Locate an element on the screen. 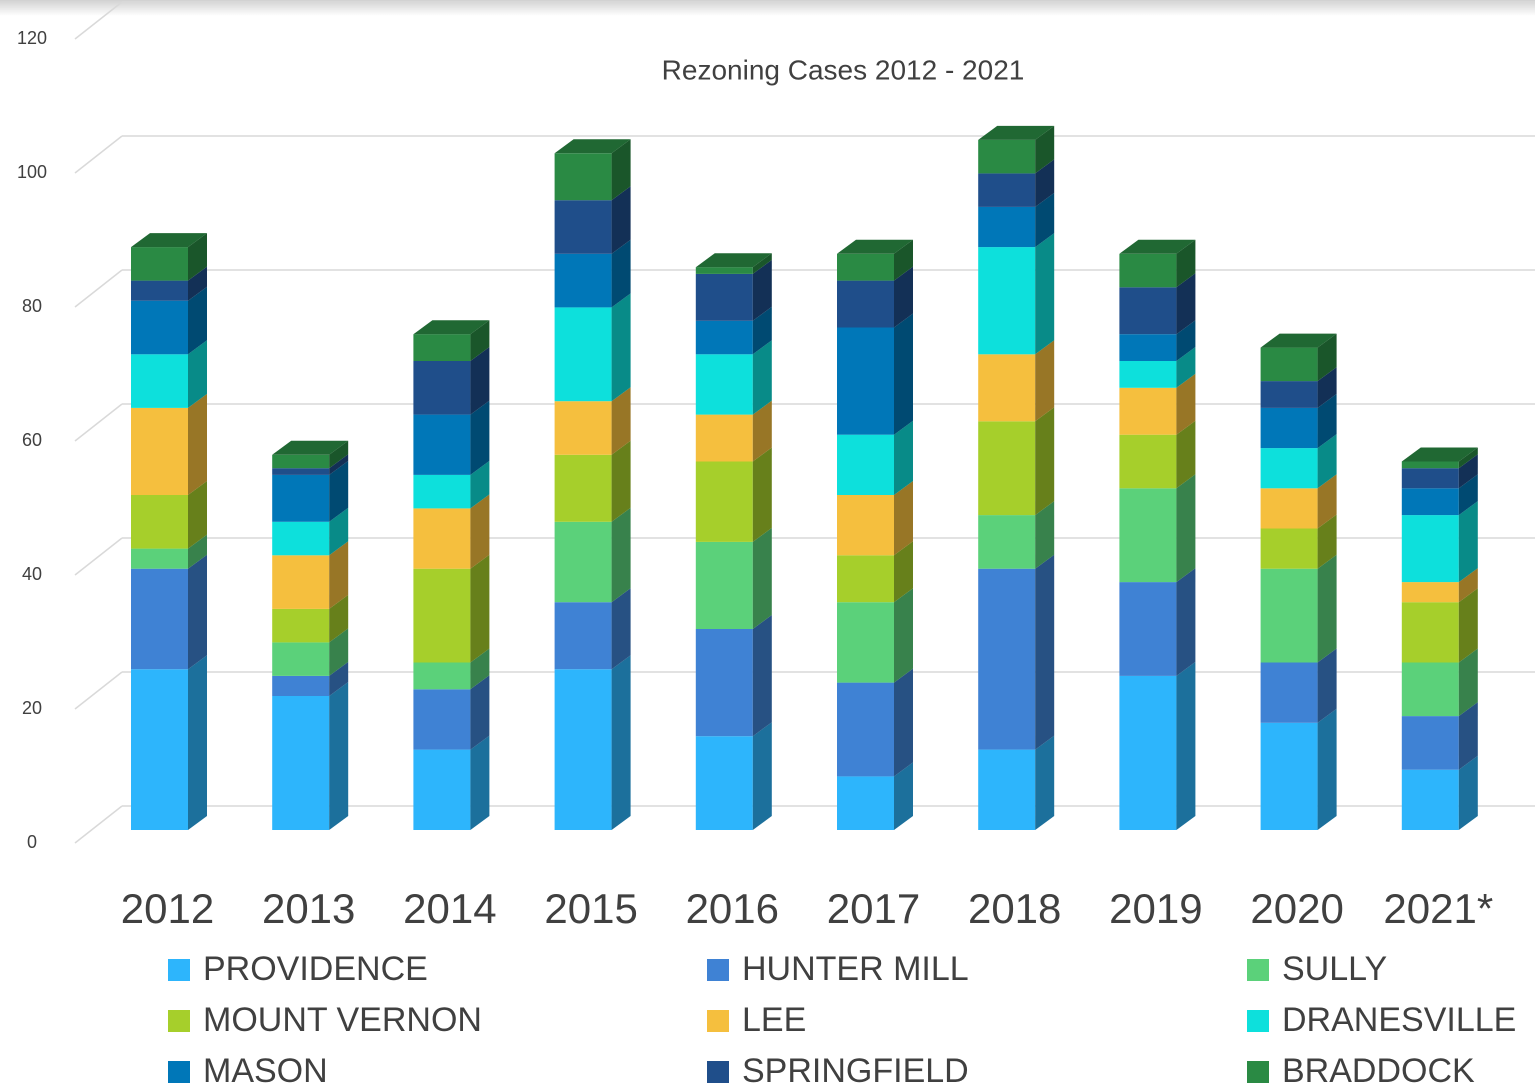  x-tick-label: 2020 is located at coordinates (1296, 908).